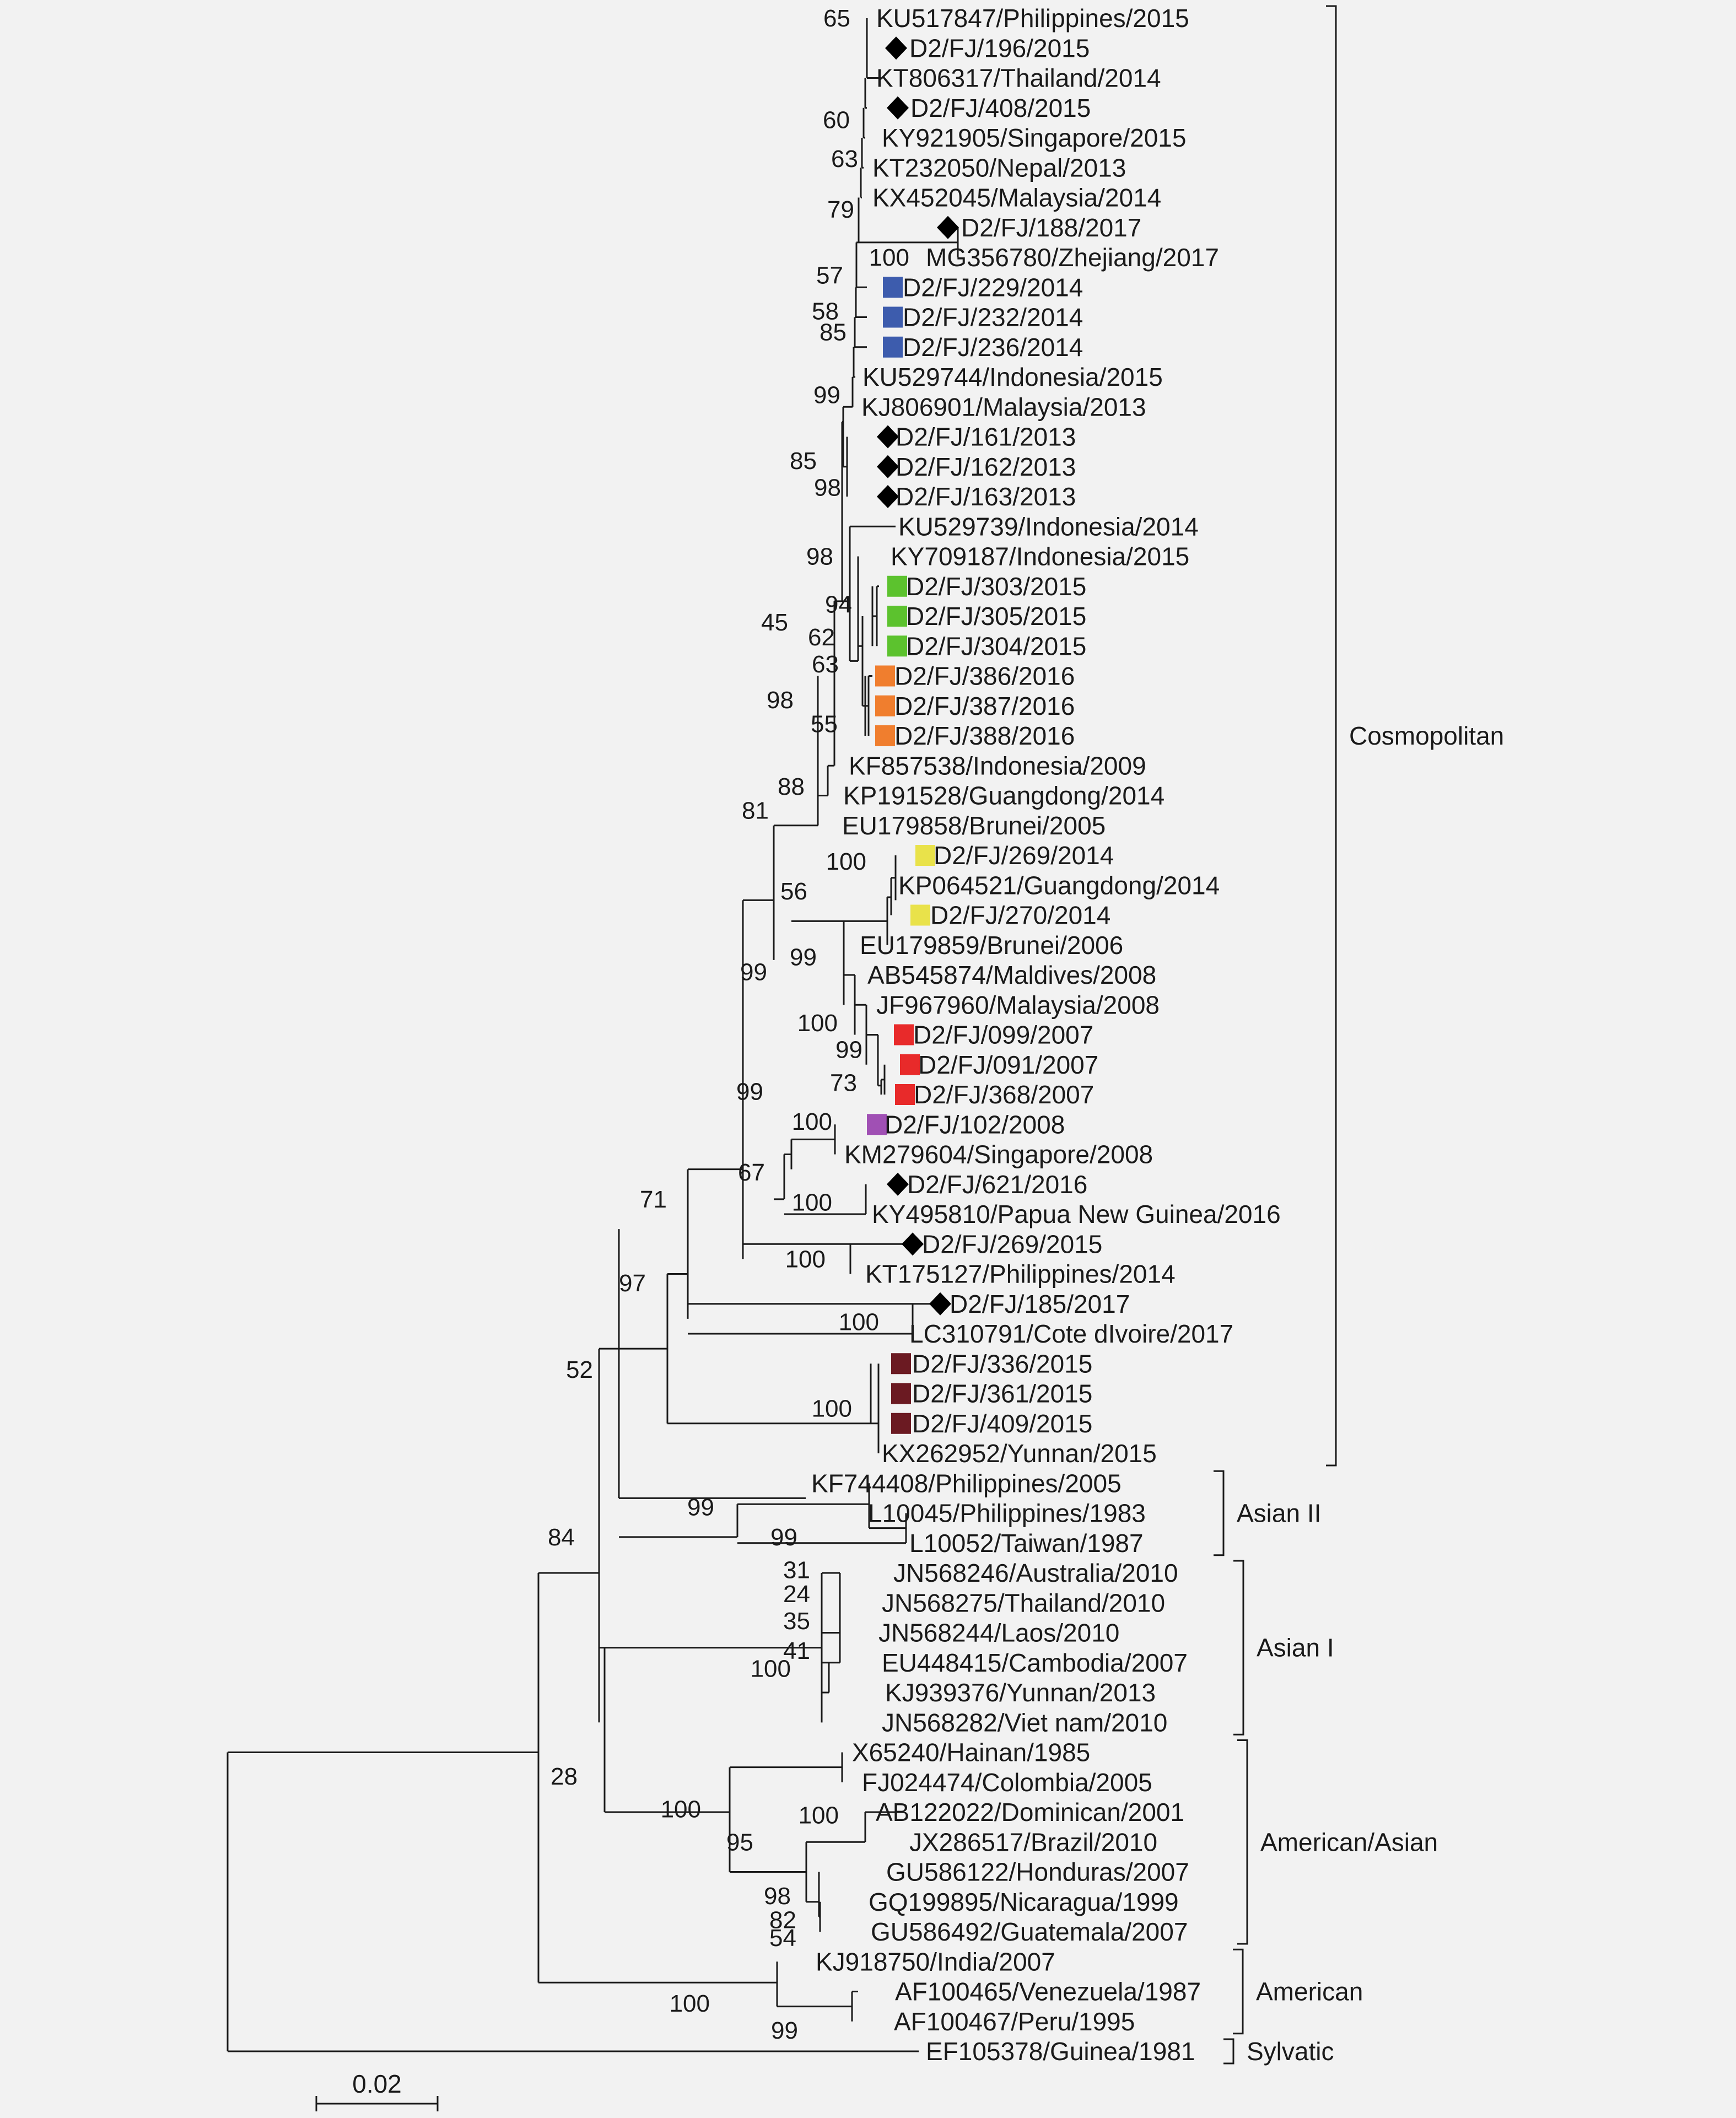  I want to click on leaf-label: D2/FJ/232/2014, so click(993, 317).